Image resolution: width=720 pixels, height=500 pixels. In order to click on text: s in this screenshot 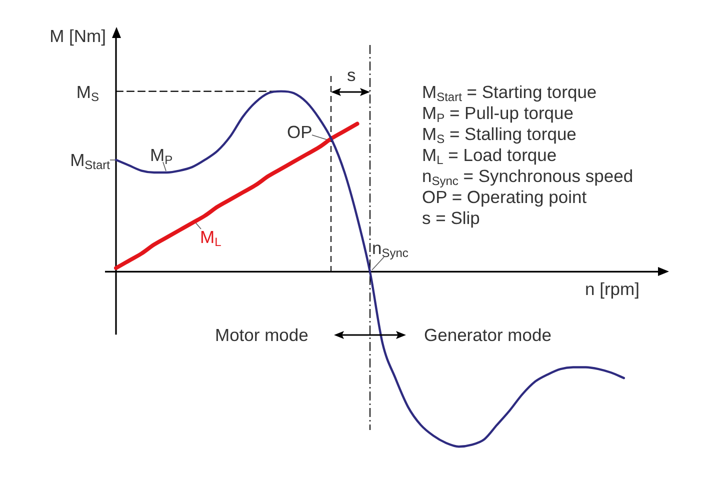, I will do `click(351, 75)`.